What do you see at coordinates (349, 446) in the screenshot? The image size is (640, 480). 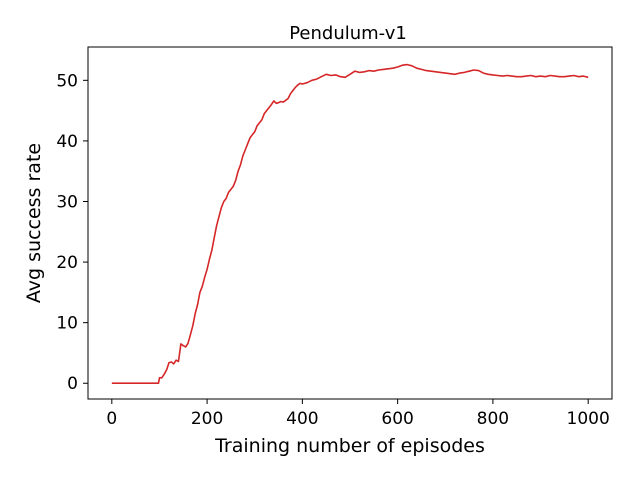 I see `x-axis-label: Training number of episodes` at bounding box center [349, 446].